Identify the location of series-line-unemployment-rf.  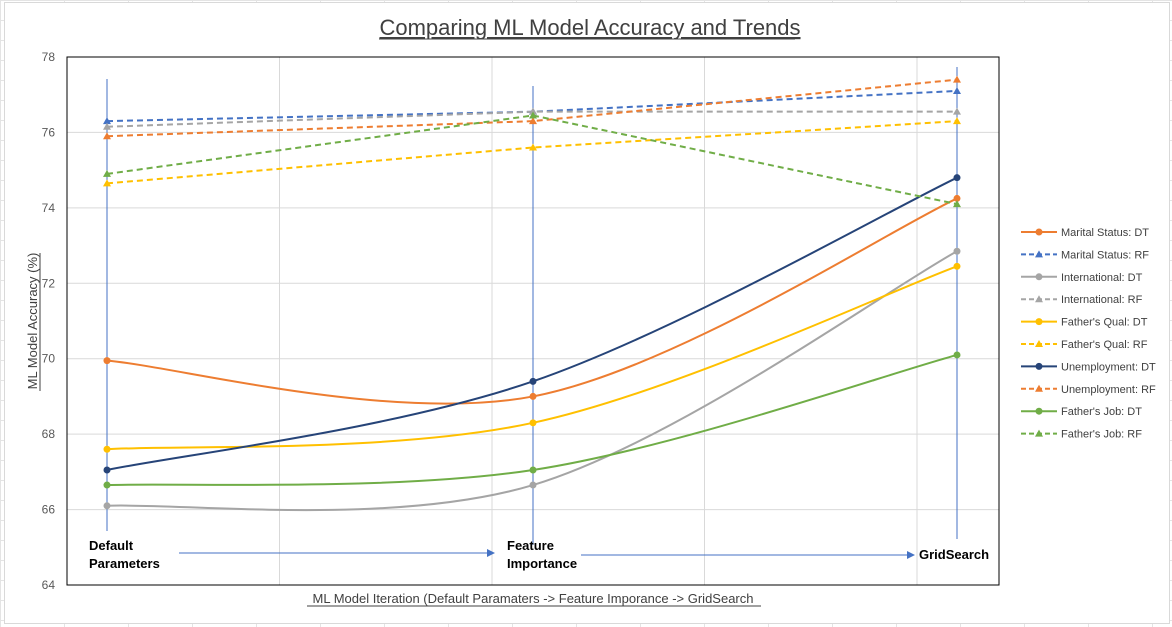
(532, 108).